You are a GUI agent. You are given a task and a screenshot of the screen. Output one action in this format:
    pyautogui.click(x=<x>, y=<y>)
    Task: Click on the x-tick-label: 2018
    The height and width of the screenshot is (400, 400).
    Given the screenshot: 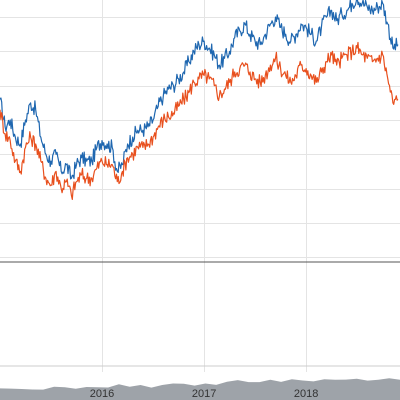 What is the action you would take?
    pyautogui.click(x=306, y=394)
    